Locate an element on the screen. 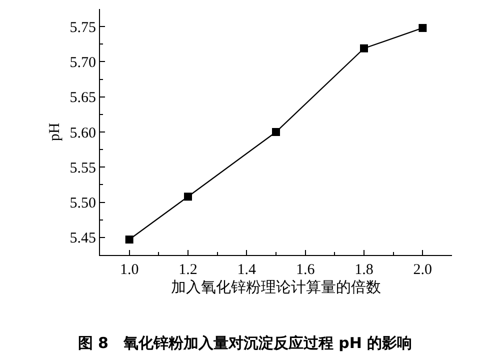 This screenshot has width=490, height=359. y-tick-label: 5.45 is located at coordinates (83, 238).